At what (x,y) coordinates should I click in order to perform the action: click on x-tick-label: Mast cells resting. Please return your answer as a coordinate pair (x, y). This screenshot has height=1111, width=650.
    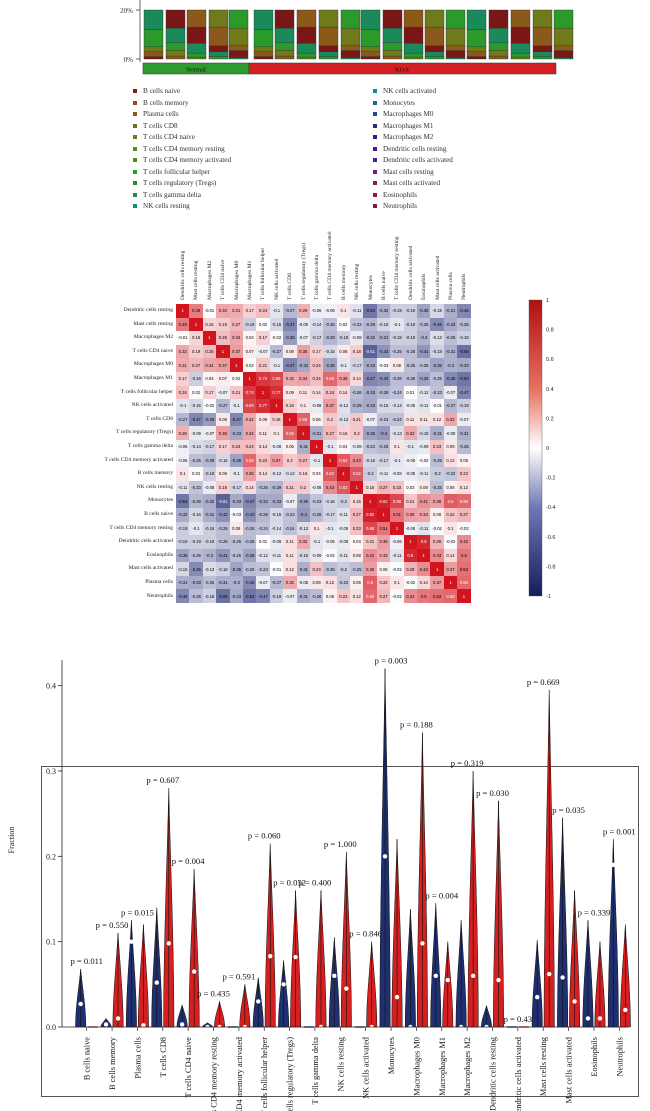
    Looking at the image, I should click on (543, 1066).